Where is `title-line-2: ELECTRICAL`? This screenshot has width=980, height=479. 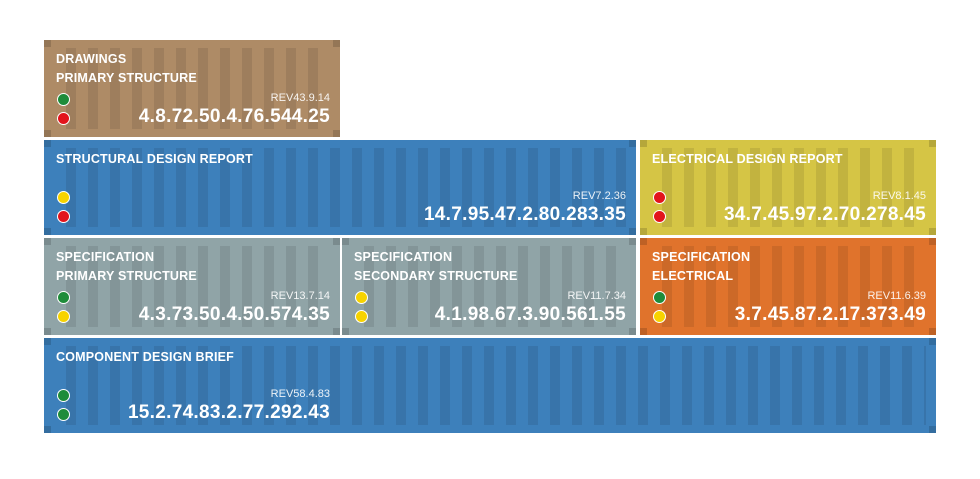 title-line-2: ELECTRICAL is located at coordinates (693, 276).